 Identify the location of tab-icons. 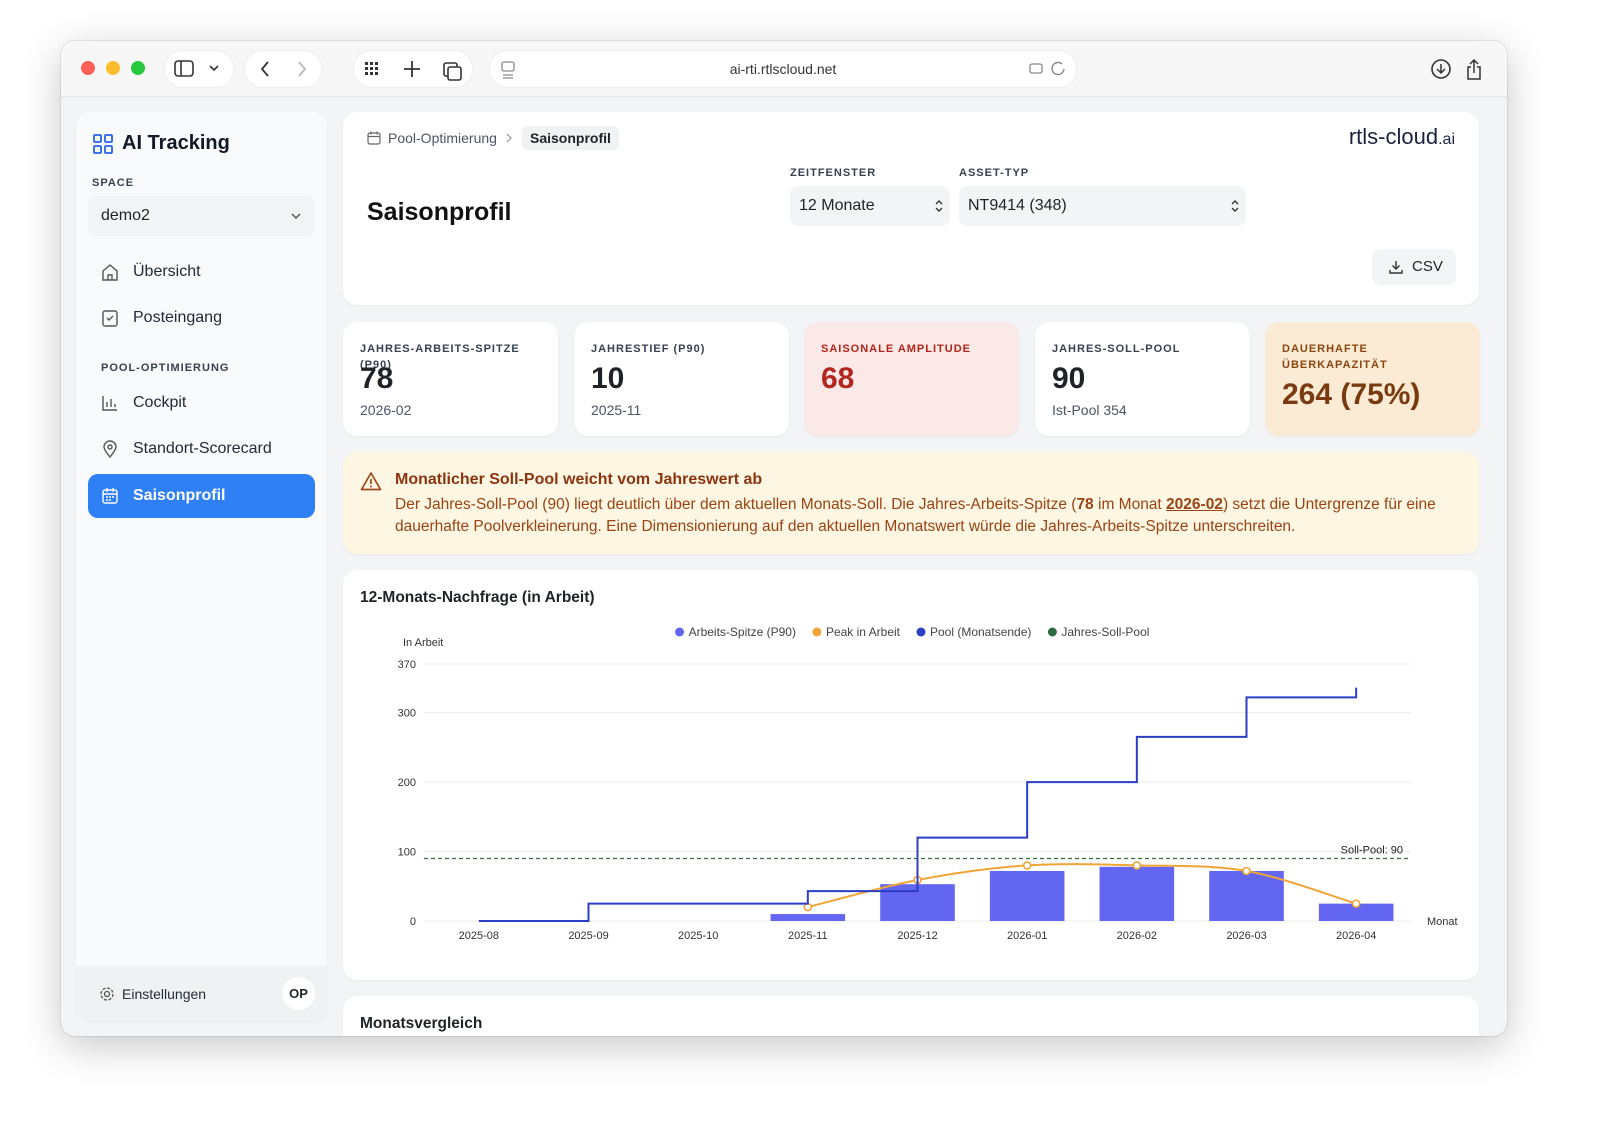
(413, 71).